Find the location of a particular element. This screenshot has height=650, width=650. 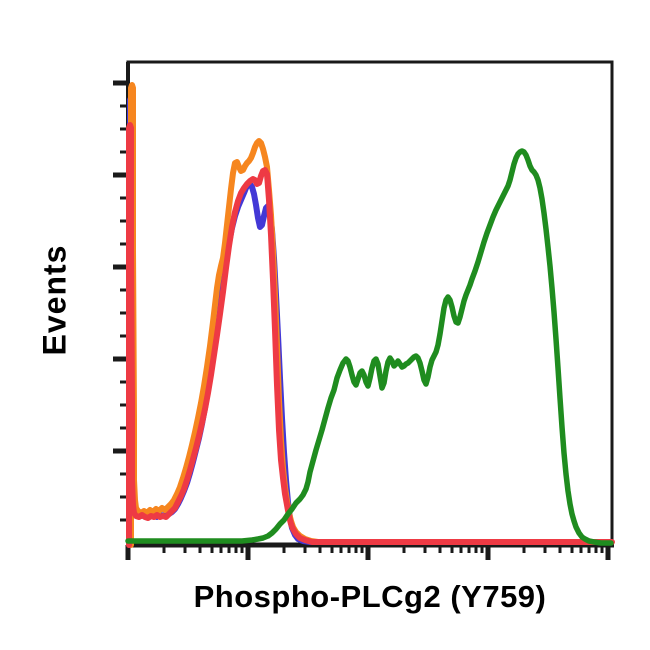

x-axis-label: Phospho-PLCg2 (Y759) is located at coordinates (370, 596).